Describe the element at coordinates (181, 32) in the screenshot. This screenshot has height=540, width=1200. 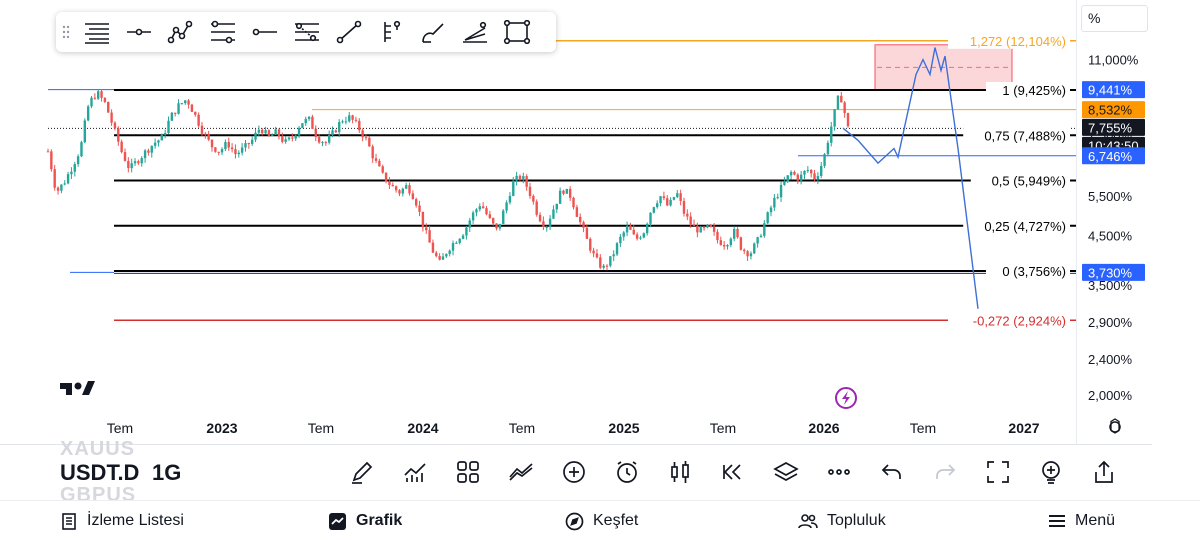
I see `path-nodes-icon` at that location.